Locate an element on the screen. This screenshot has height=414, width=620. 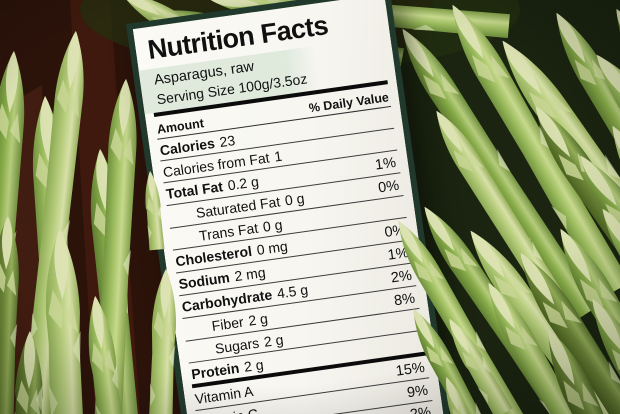
daily-value-percent: 8% is located at coordinates (405, 300).